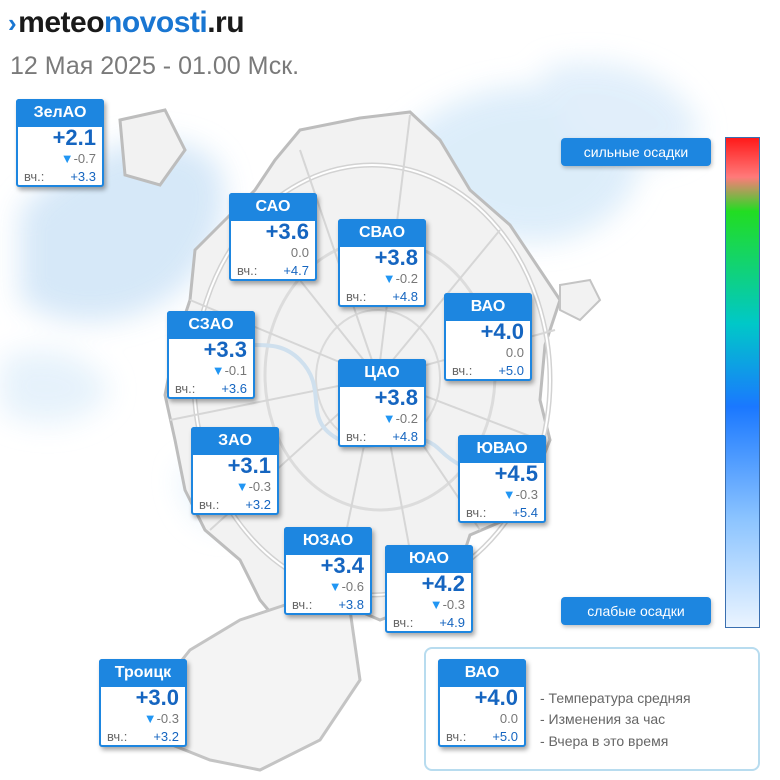  I want to click on yesterday-row: вч.: +5.4, so click(502, 512).